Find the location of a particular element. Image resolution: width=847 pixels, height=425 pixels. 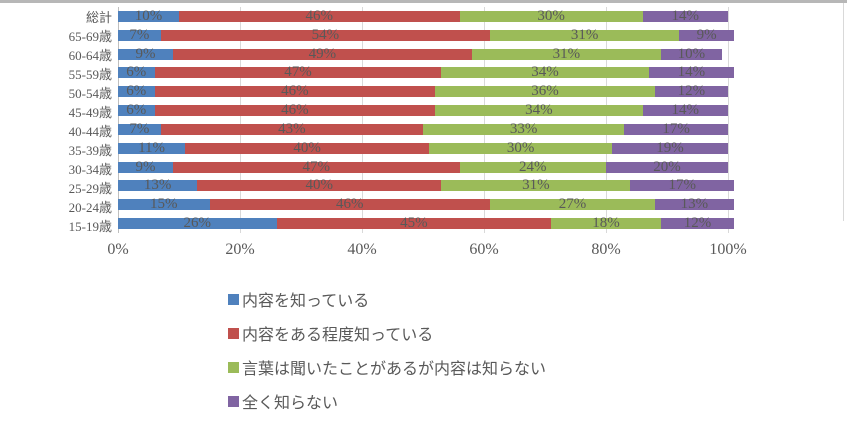

bar-segment: 26% is located at coordinates (197, 223).